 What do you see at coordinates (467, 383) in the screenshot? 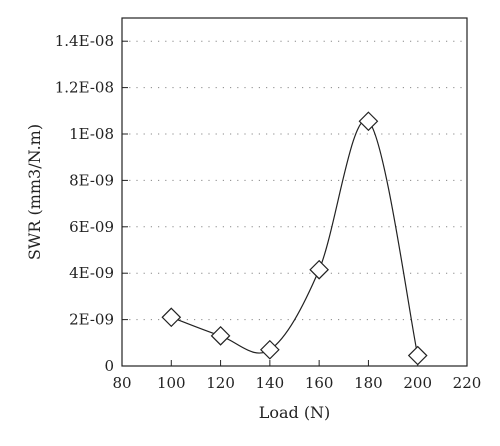
I see `x-tick-label: 220` at bounding box center [467, 383].